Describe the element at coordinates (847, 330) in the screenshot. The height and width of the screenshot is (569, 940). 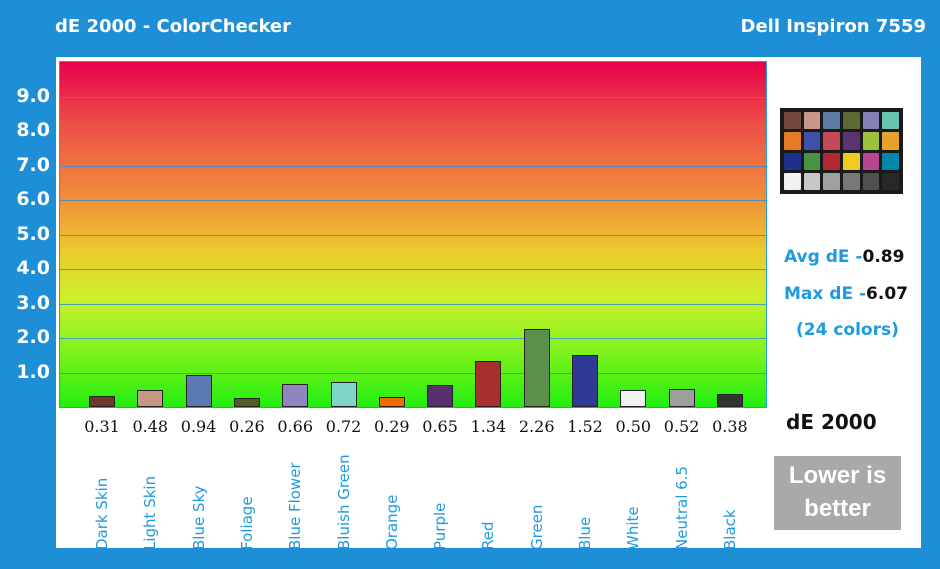
I see `colors-count: (24 colors)` at that location.